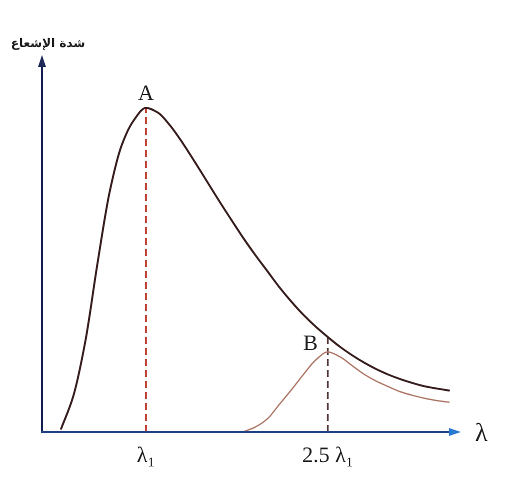  I want to click on x-label: λ, so click(481, 432).